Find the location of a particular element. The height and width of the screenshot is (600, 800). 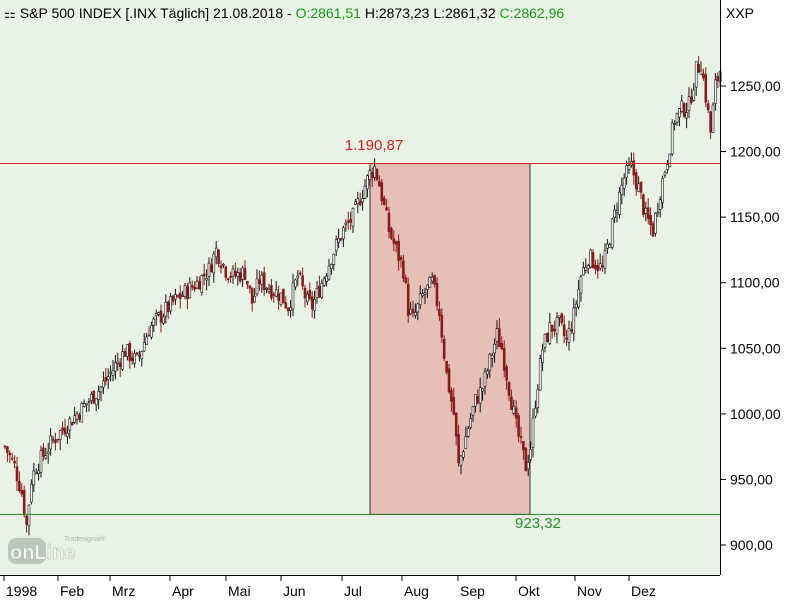

x-tick-label: Nov is located at coordinates (589, 591).